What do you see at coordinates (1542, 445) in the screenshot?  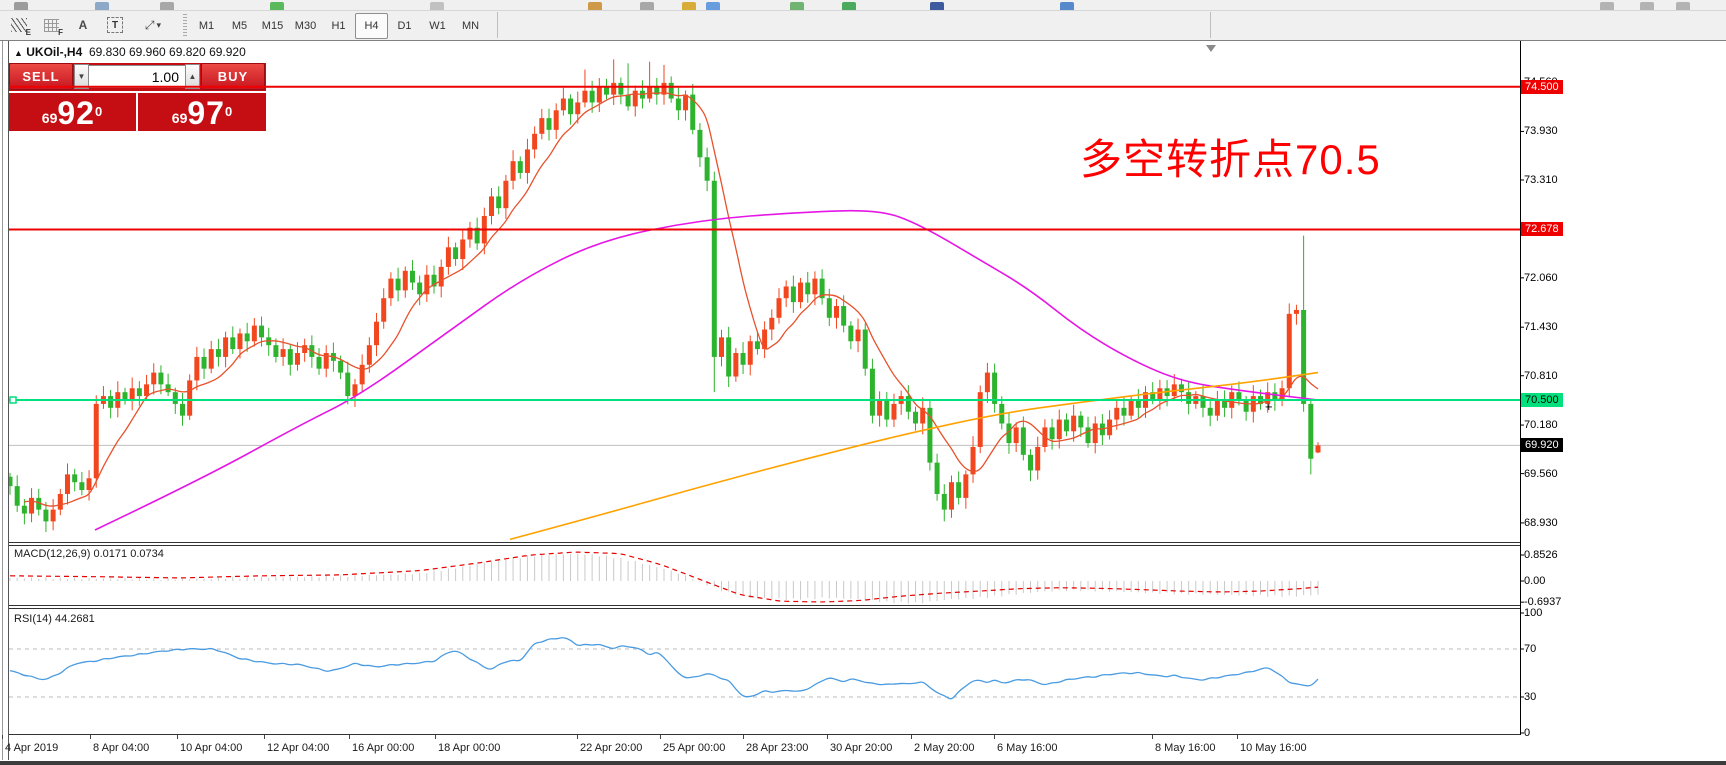 I see `price-tag-69.920: 69.920` at bounding box center [1542, 445].